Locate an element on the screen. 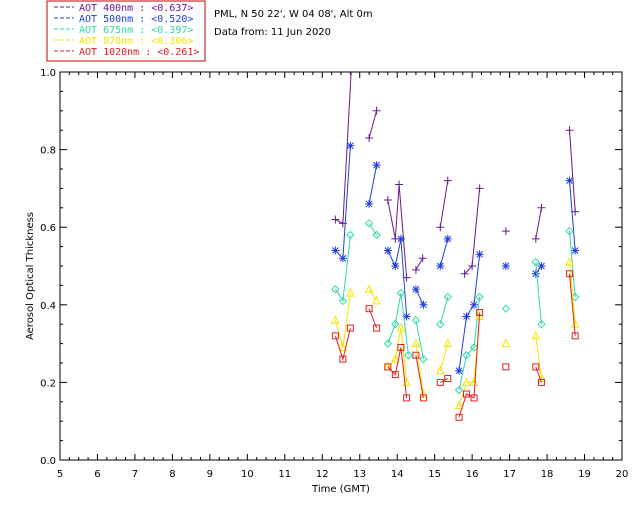  x-tick-label: 19 is located at coordinates (584, 474).